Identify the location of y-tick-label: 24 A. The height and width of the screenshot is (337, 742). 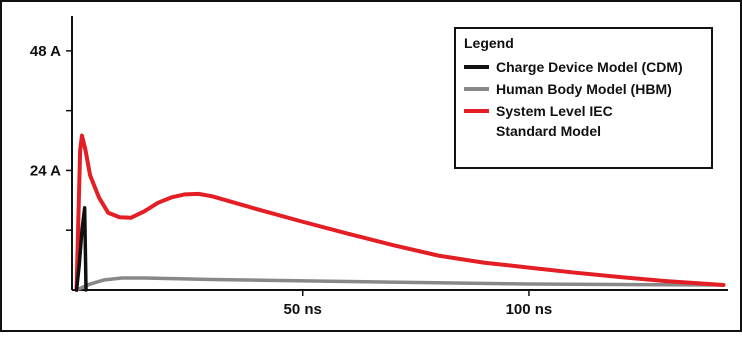
(45, 170).